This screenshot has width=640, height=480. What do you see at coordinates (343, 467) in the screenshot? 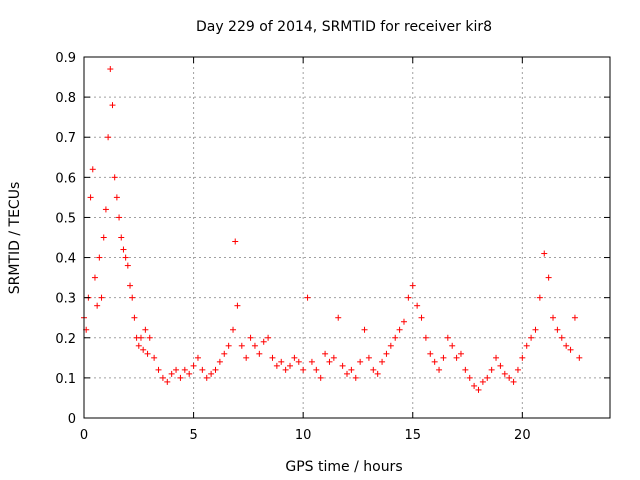
I see `x-axis-label: GPS time / hours` at bounding box center [343, 467].